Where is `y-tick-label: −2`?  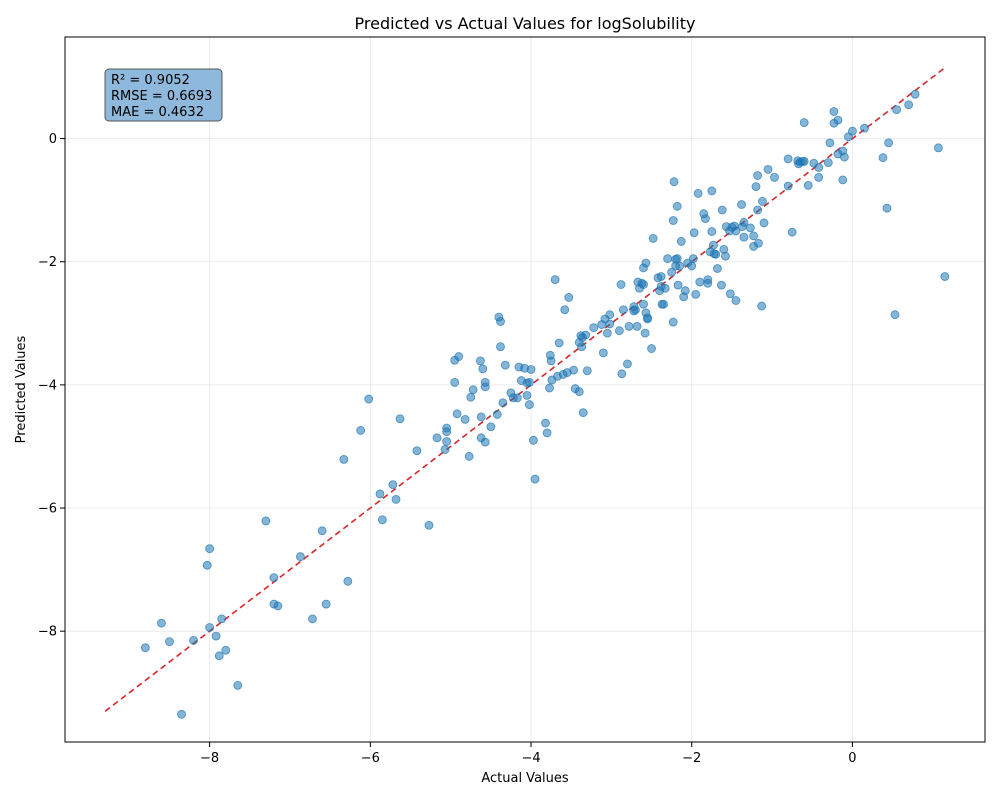
y-tick-label: −2 is located at coordinates (47, 262).